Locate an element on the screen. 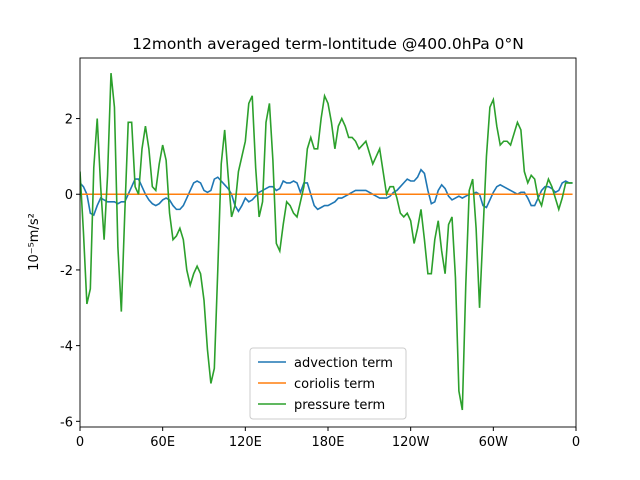  y-tick-label: -4 is located at coordinates (66, 347).